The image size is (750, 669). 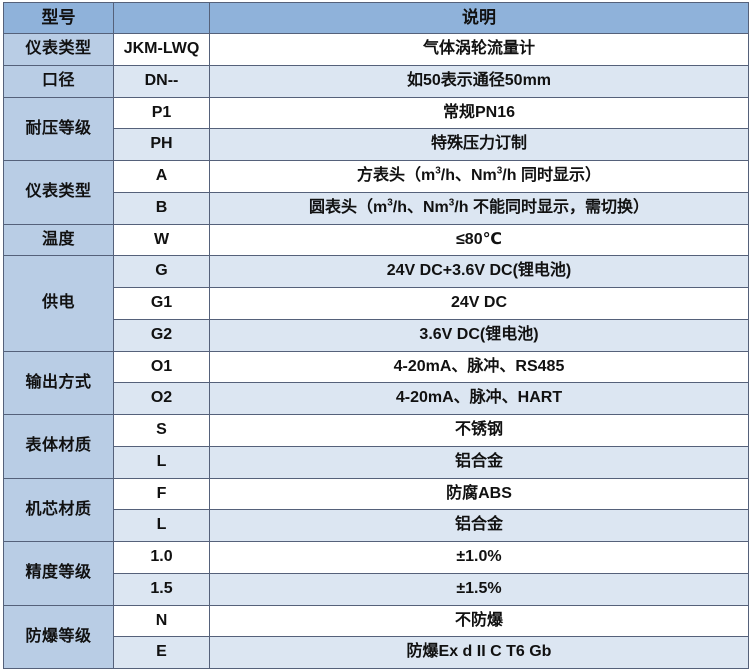 What do you see at coordinates (161, 240) in the screenshot?
I see `option-code-cell: W` at bounding box center [161, 240].